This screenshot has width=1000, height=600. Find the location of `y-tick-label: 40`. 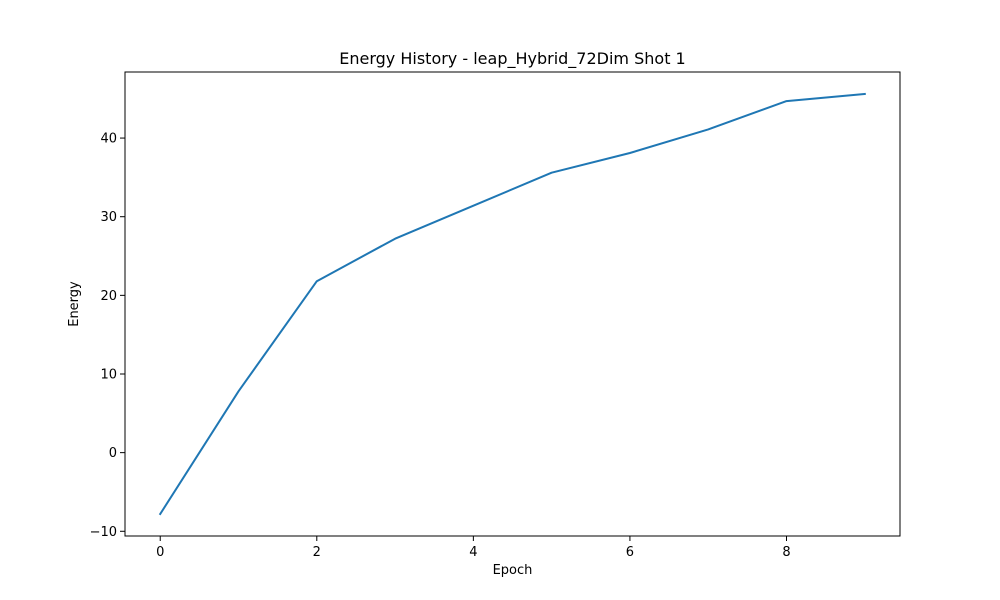

y-tick-label: 40 is located at coordinates (108, 139).